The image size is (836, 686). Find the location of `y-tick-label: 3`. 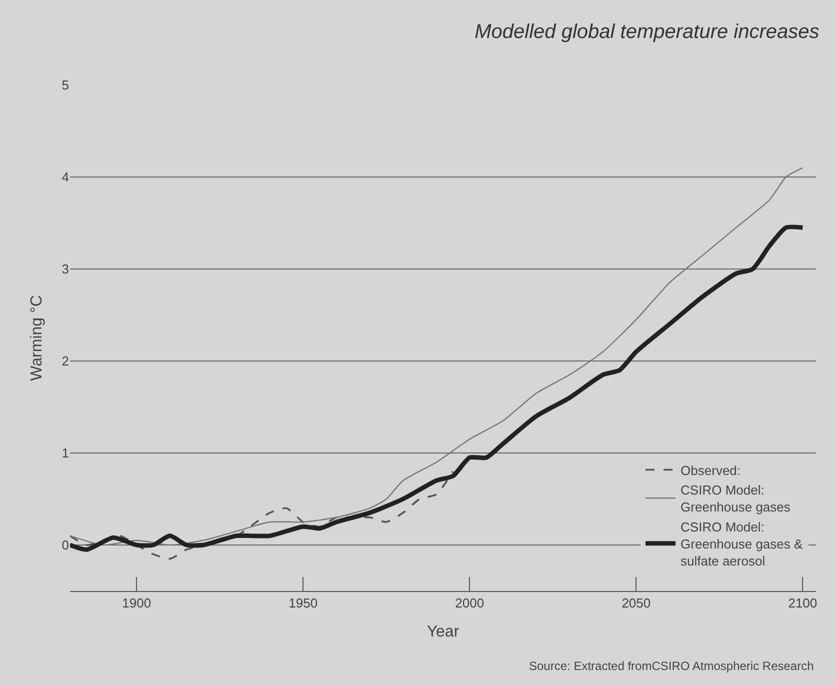

y-tick-label: 3 is located at coordinates (65, 269).